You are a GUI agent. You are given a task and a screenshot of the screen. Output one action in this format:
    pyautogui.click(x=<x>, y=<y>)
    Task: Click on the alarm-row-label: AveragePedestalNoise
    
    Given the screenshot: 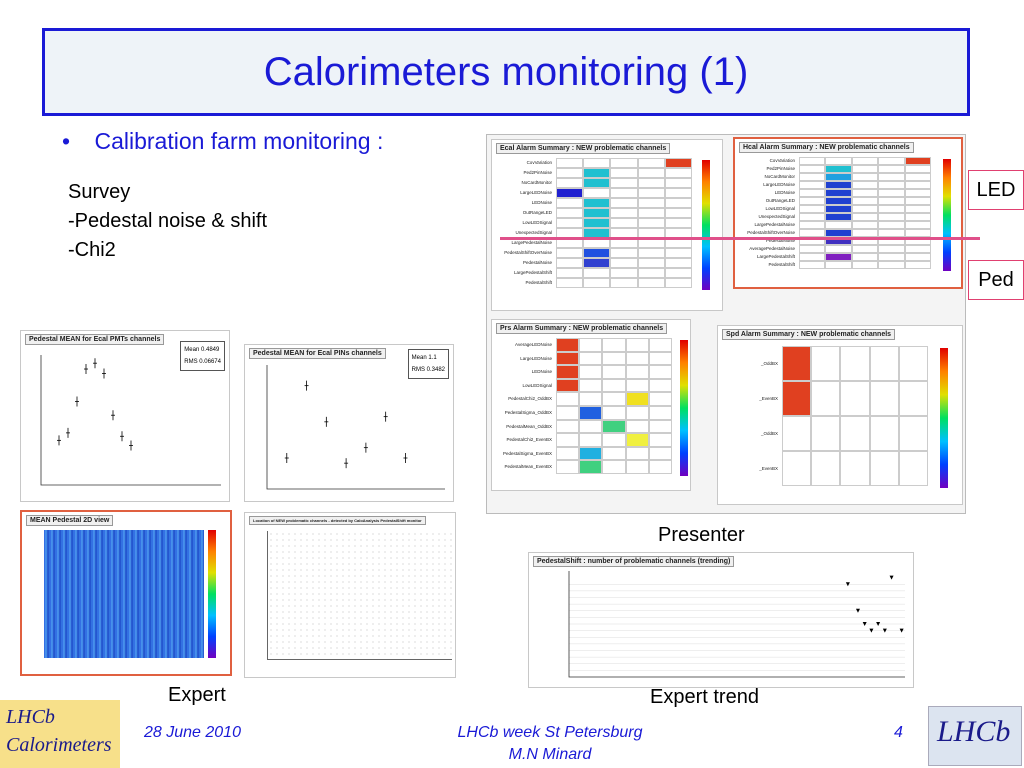 What is the action you would take?
    pyautogui.click(x=772, y=248)
    